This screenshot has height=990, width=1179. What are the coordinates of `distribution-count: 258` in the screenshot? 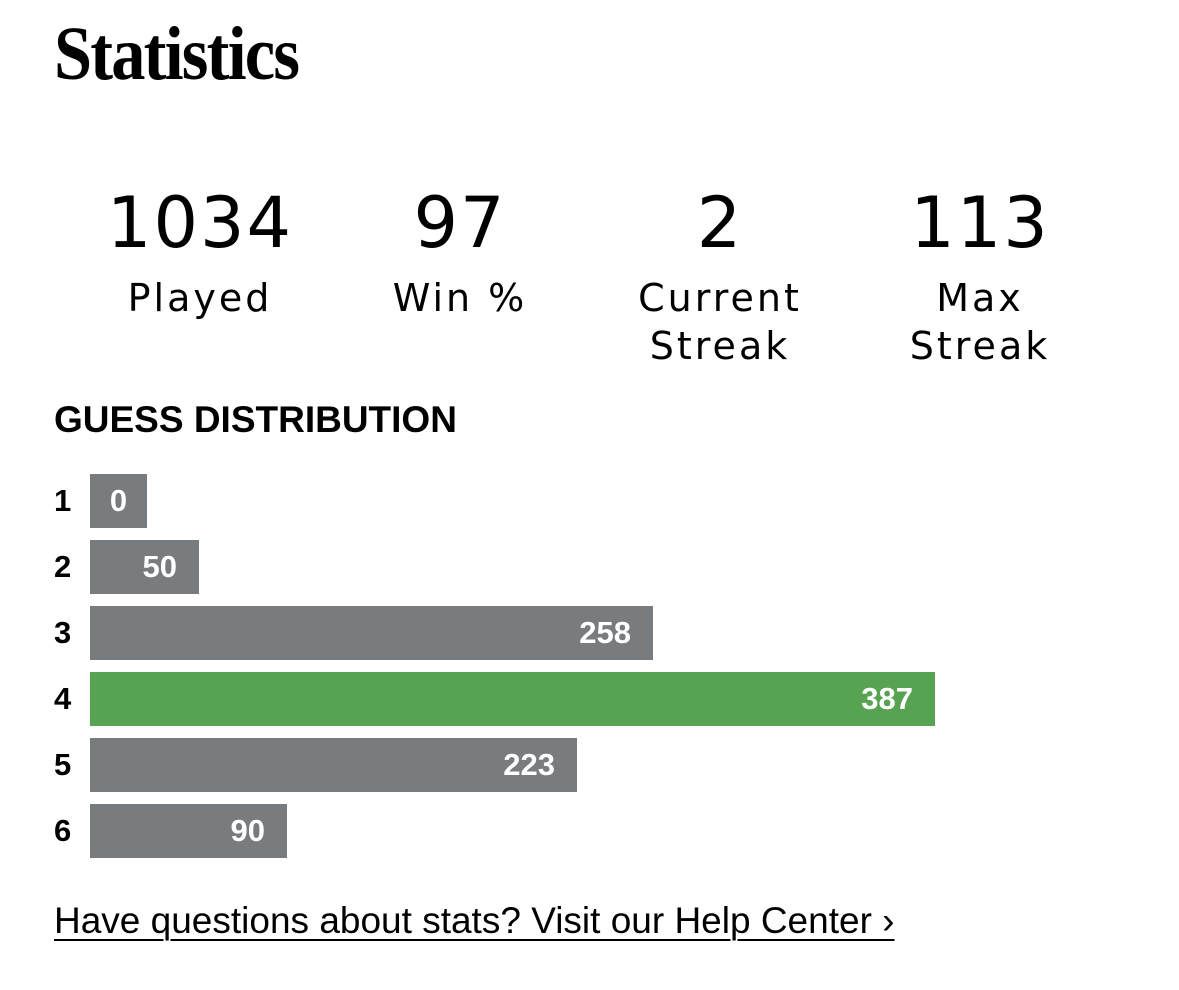 It's located at (605, 632).